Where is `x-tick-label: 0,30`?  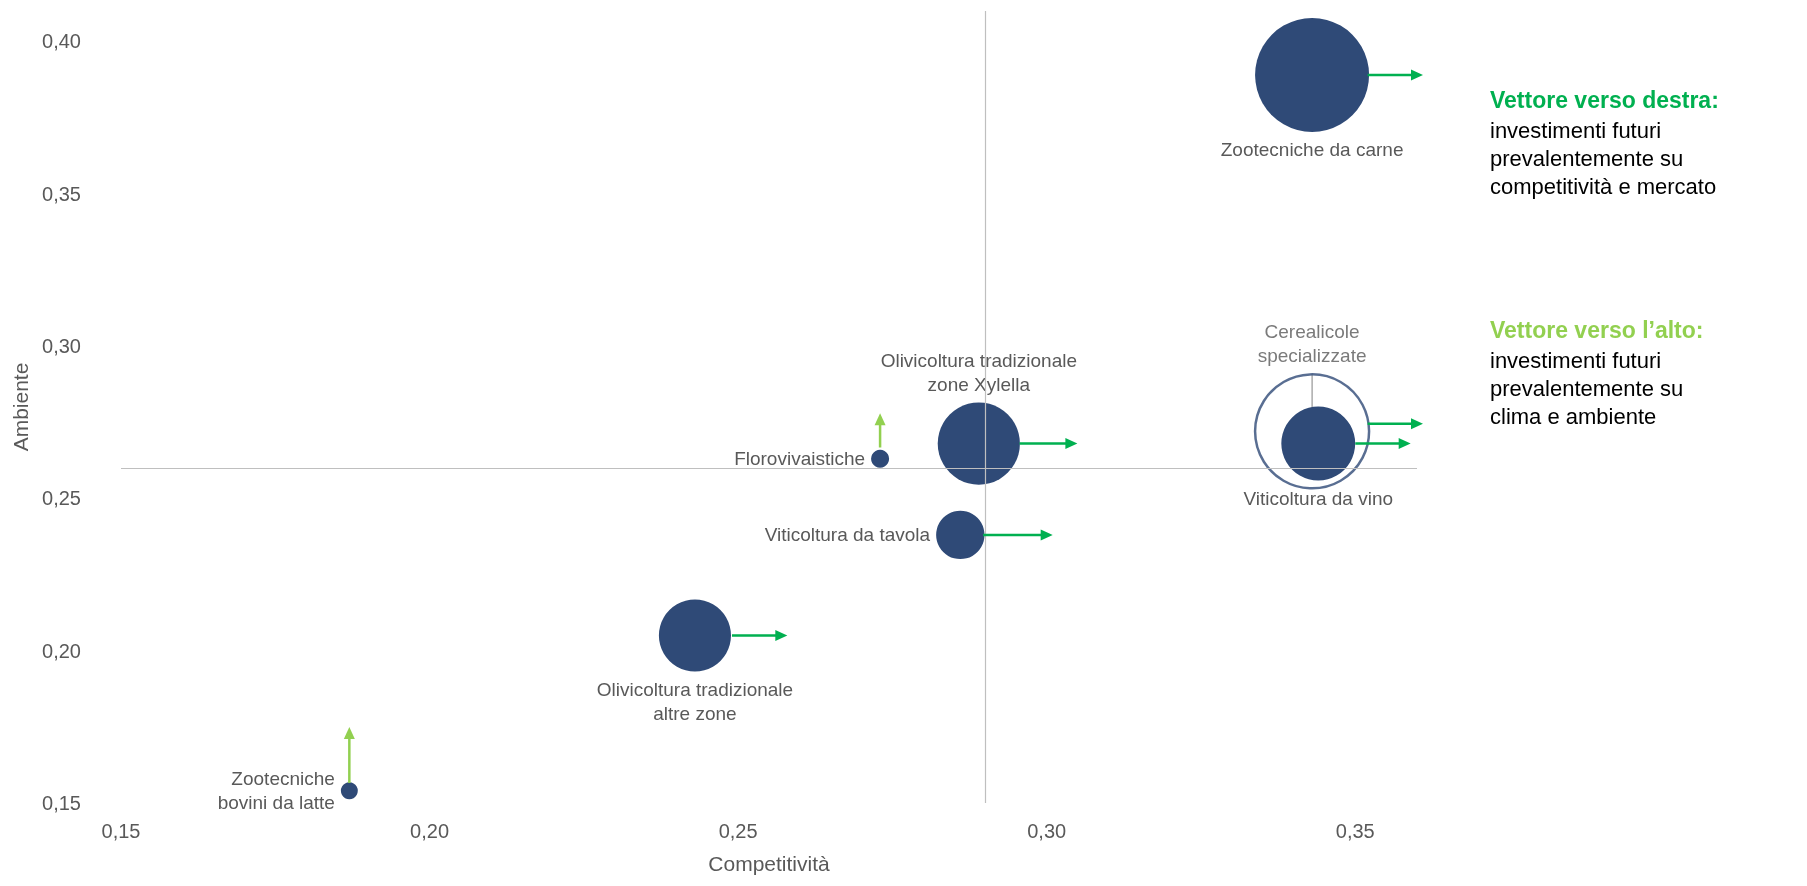 x-tick-label: 0,30 is located at coordinates (1047, 831).